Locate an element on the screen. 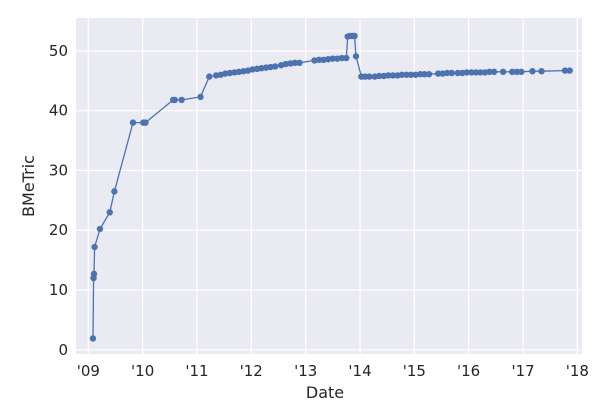 This screenshot has height=420, width=600. x-tick-label: '14 is located at coordinates (359, 371).